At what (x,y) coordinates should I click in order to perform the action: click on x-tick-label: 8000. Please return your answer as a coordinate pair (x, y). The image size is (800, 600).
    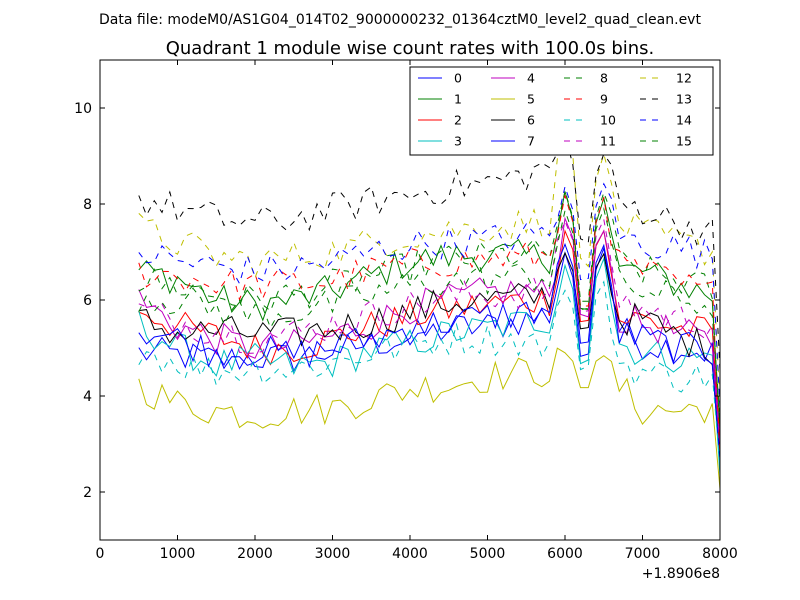
    Looking at the image, I should click on (720, 554).